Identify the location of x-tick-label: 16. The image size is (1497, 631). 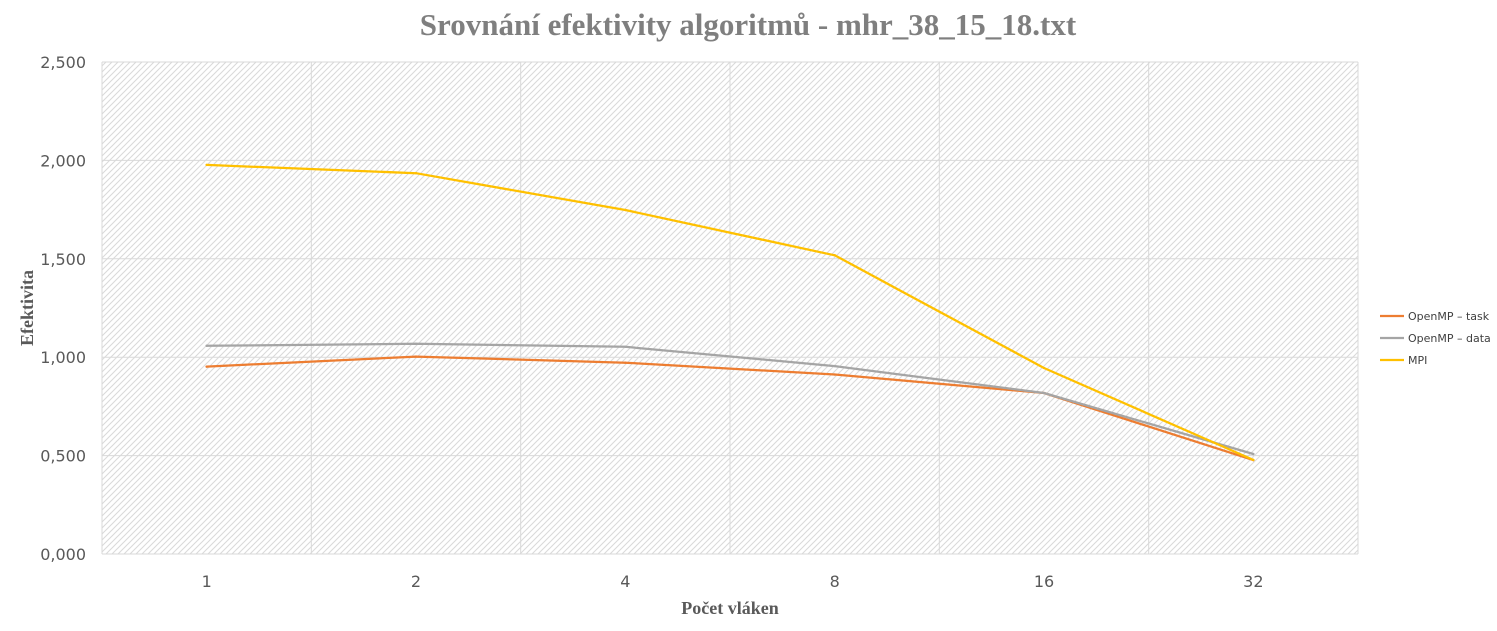
(1044, 581).